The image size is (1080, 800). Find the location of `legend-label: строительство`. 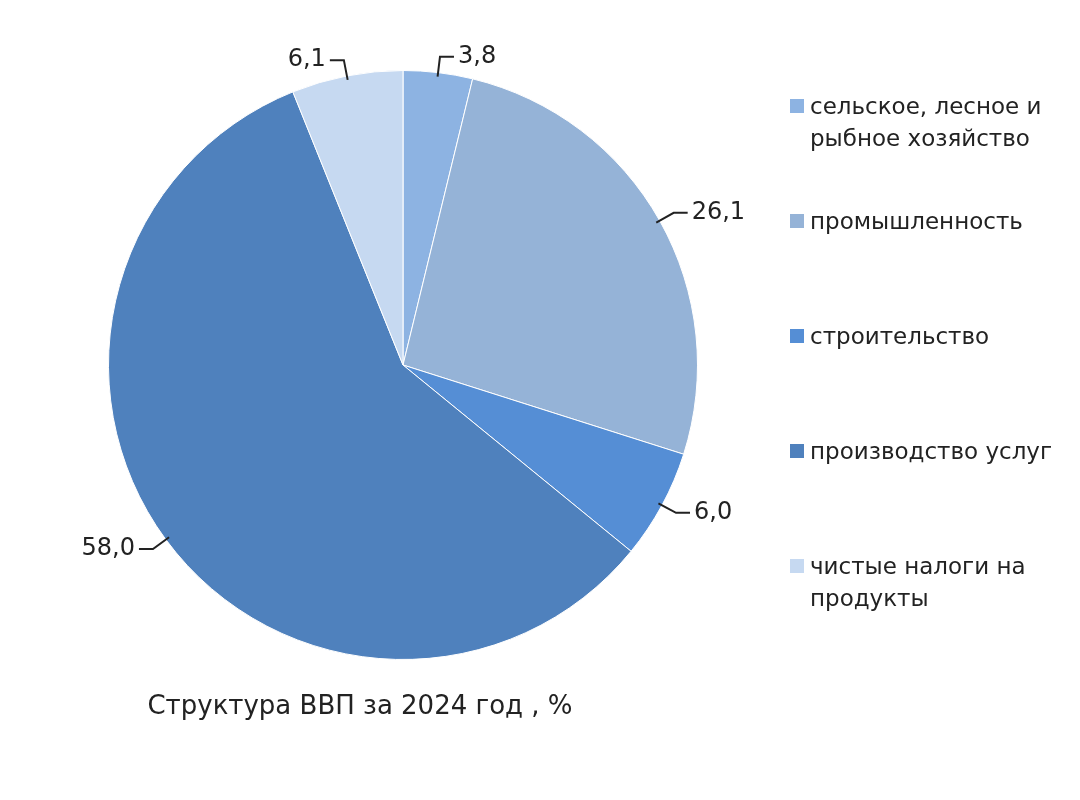

legend-label: строительство is located at coordinates (900, 336).